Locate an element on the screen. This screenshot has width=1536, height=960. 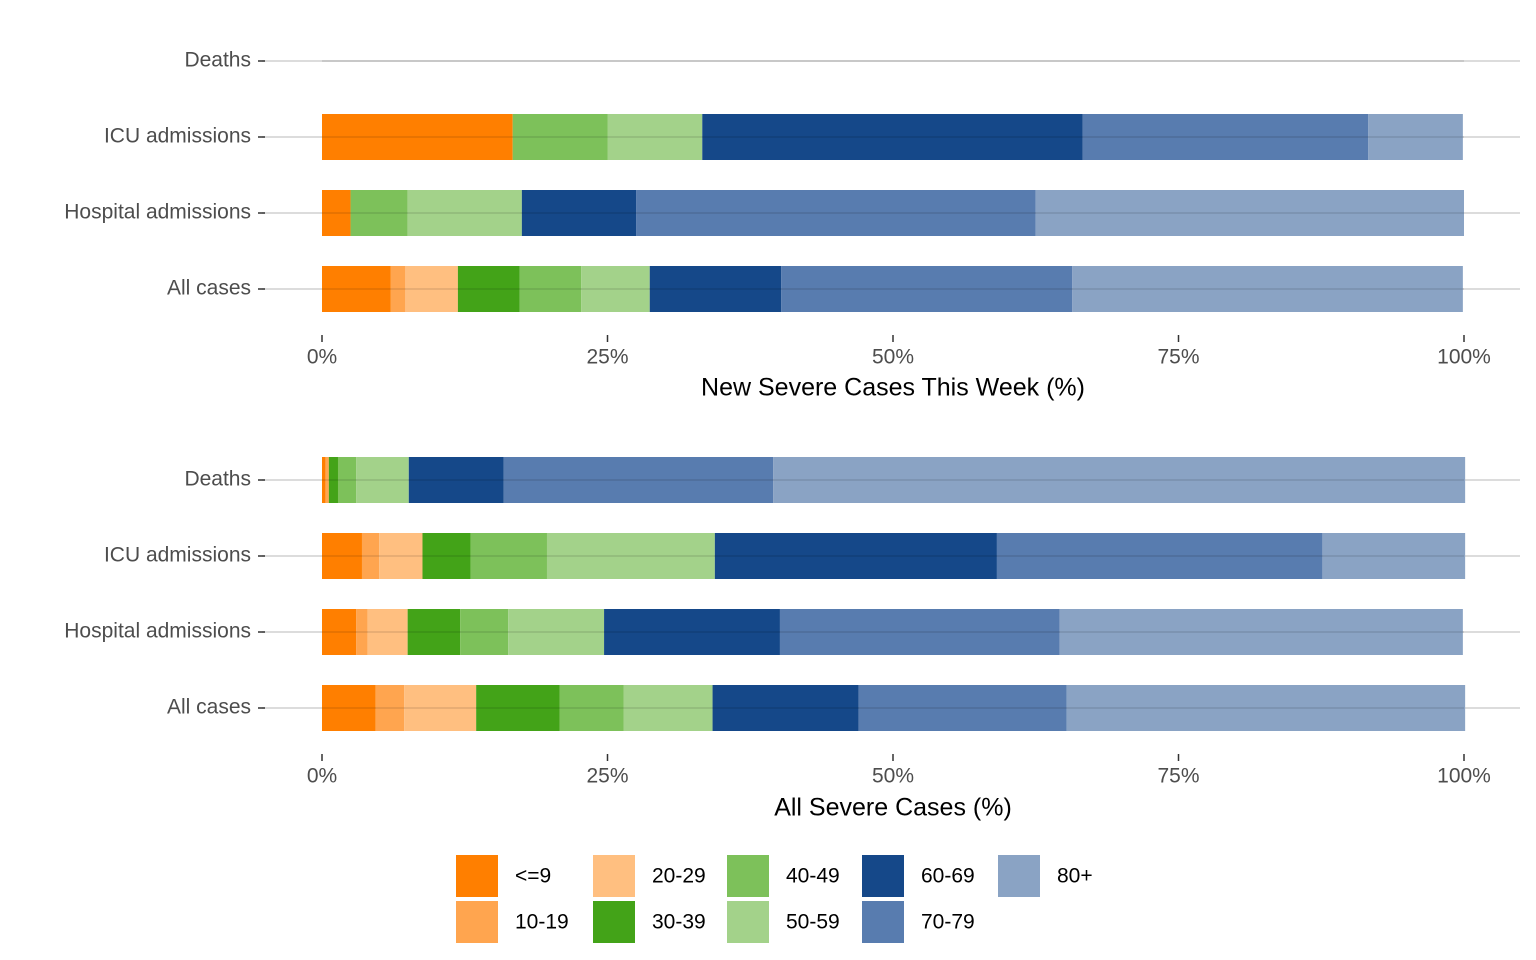
x-axis-title: New Severe Cases This Week (%) is located at coordinates (893, 388).